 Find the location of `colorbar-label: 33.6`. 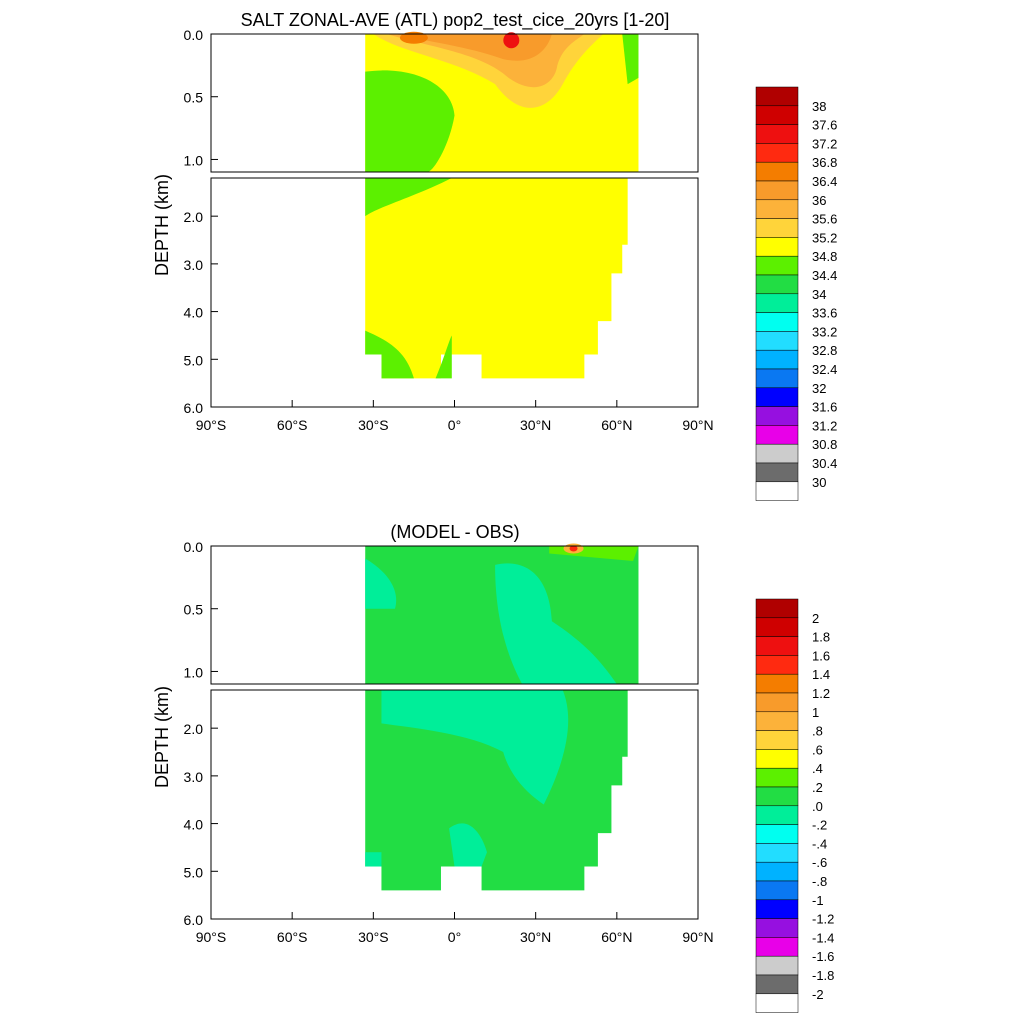

colorbar-label: 33.6 is located at coordinates (824, 313).